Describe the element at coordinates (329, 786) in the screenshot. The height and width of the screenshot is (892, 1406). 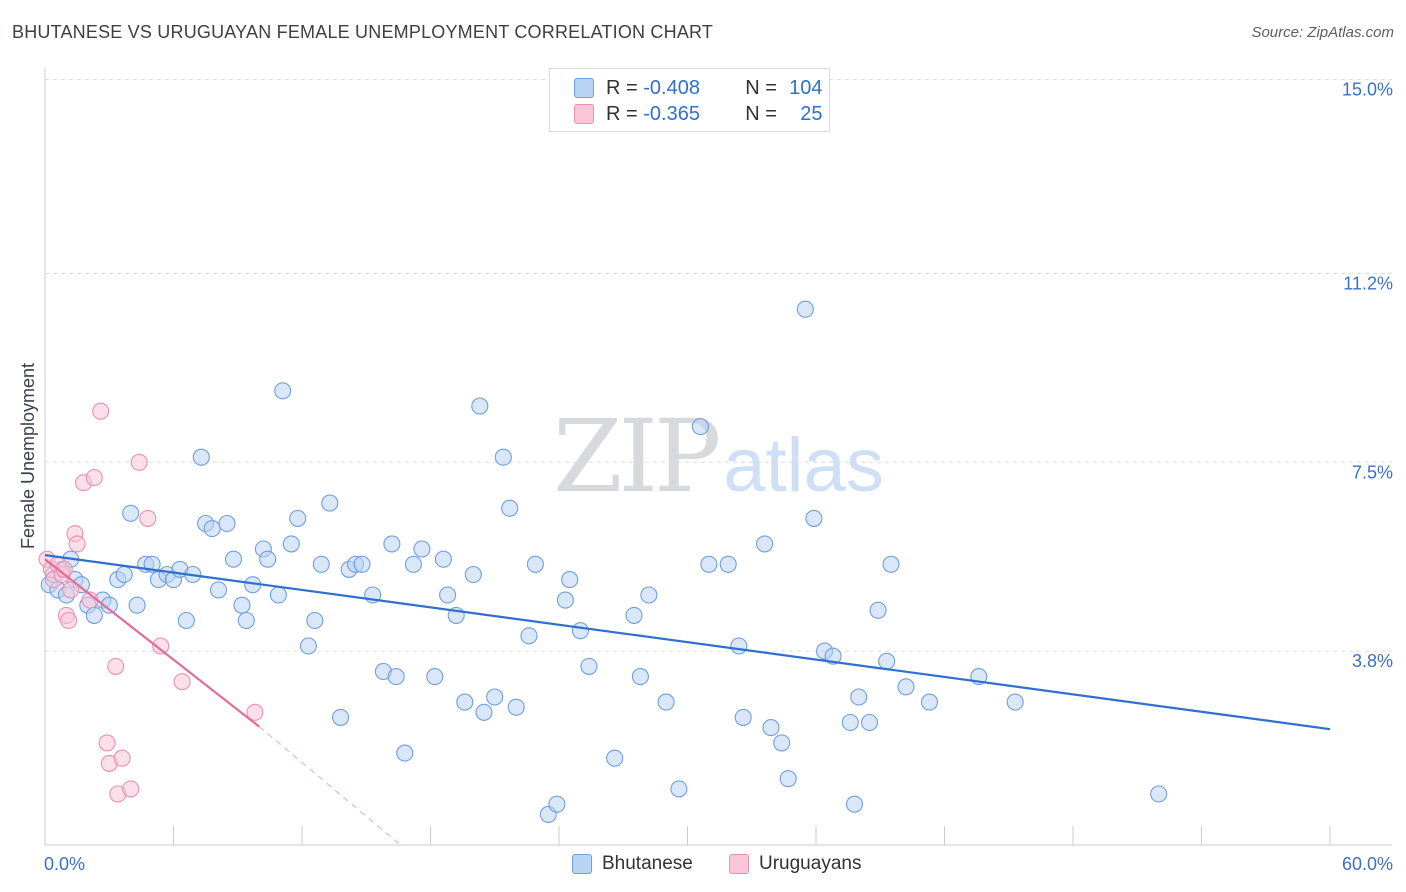
I see `uruguayan-trend-extension` at that location.